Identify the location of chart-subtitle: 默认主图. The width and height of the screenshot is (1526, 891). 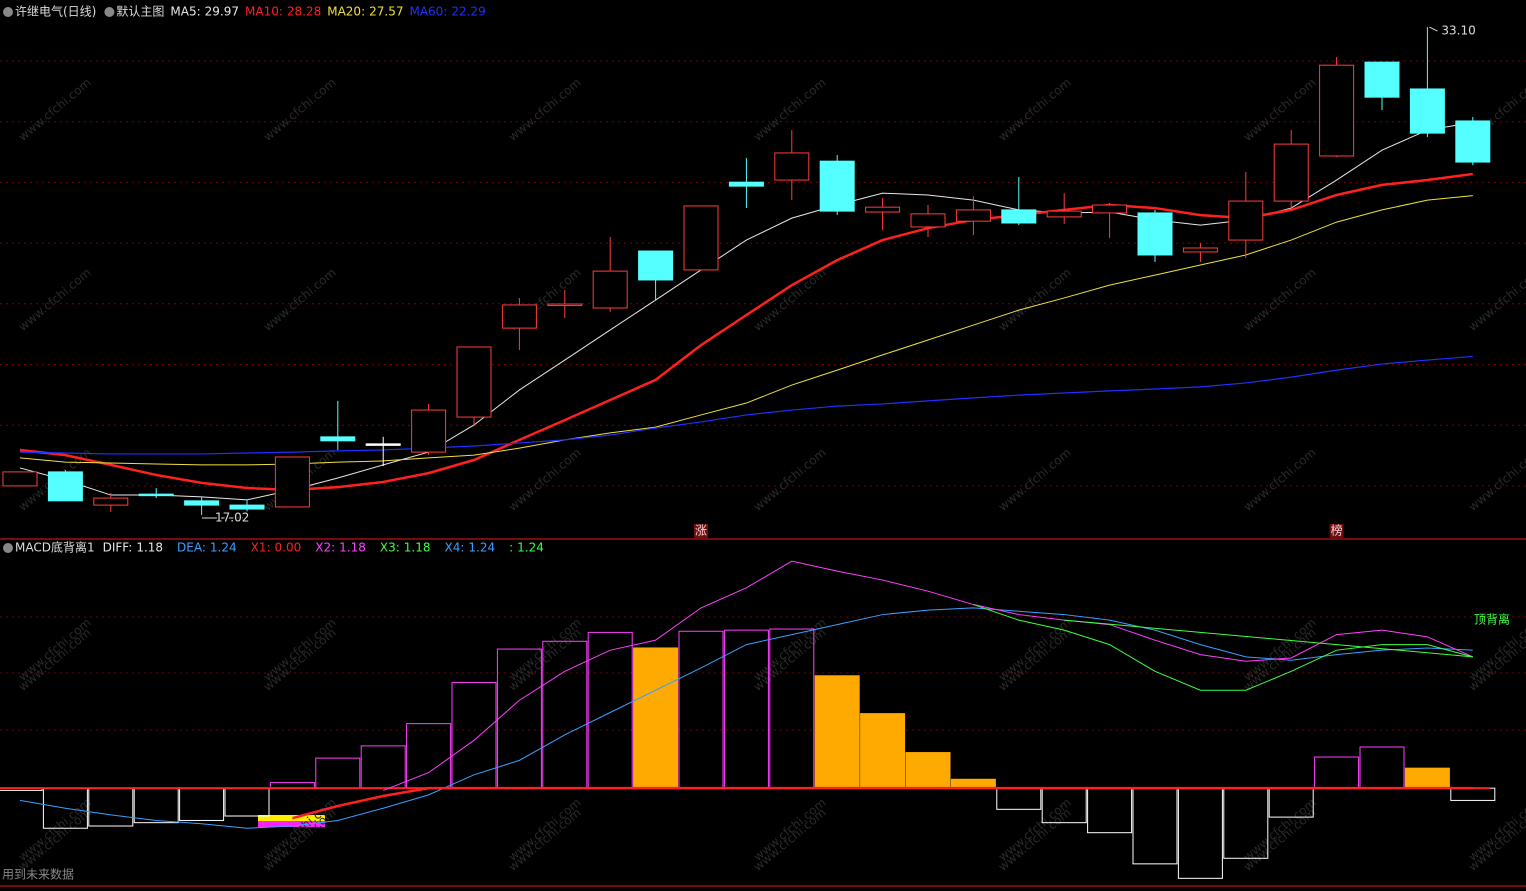
(140, 11).